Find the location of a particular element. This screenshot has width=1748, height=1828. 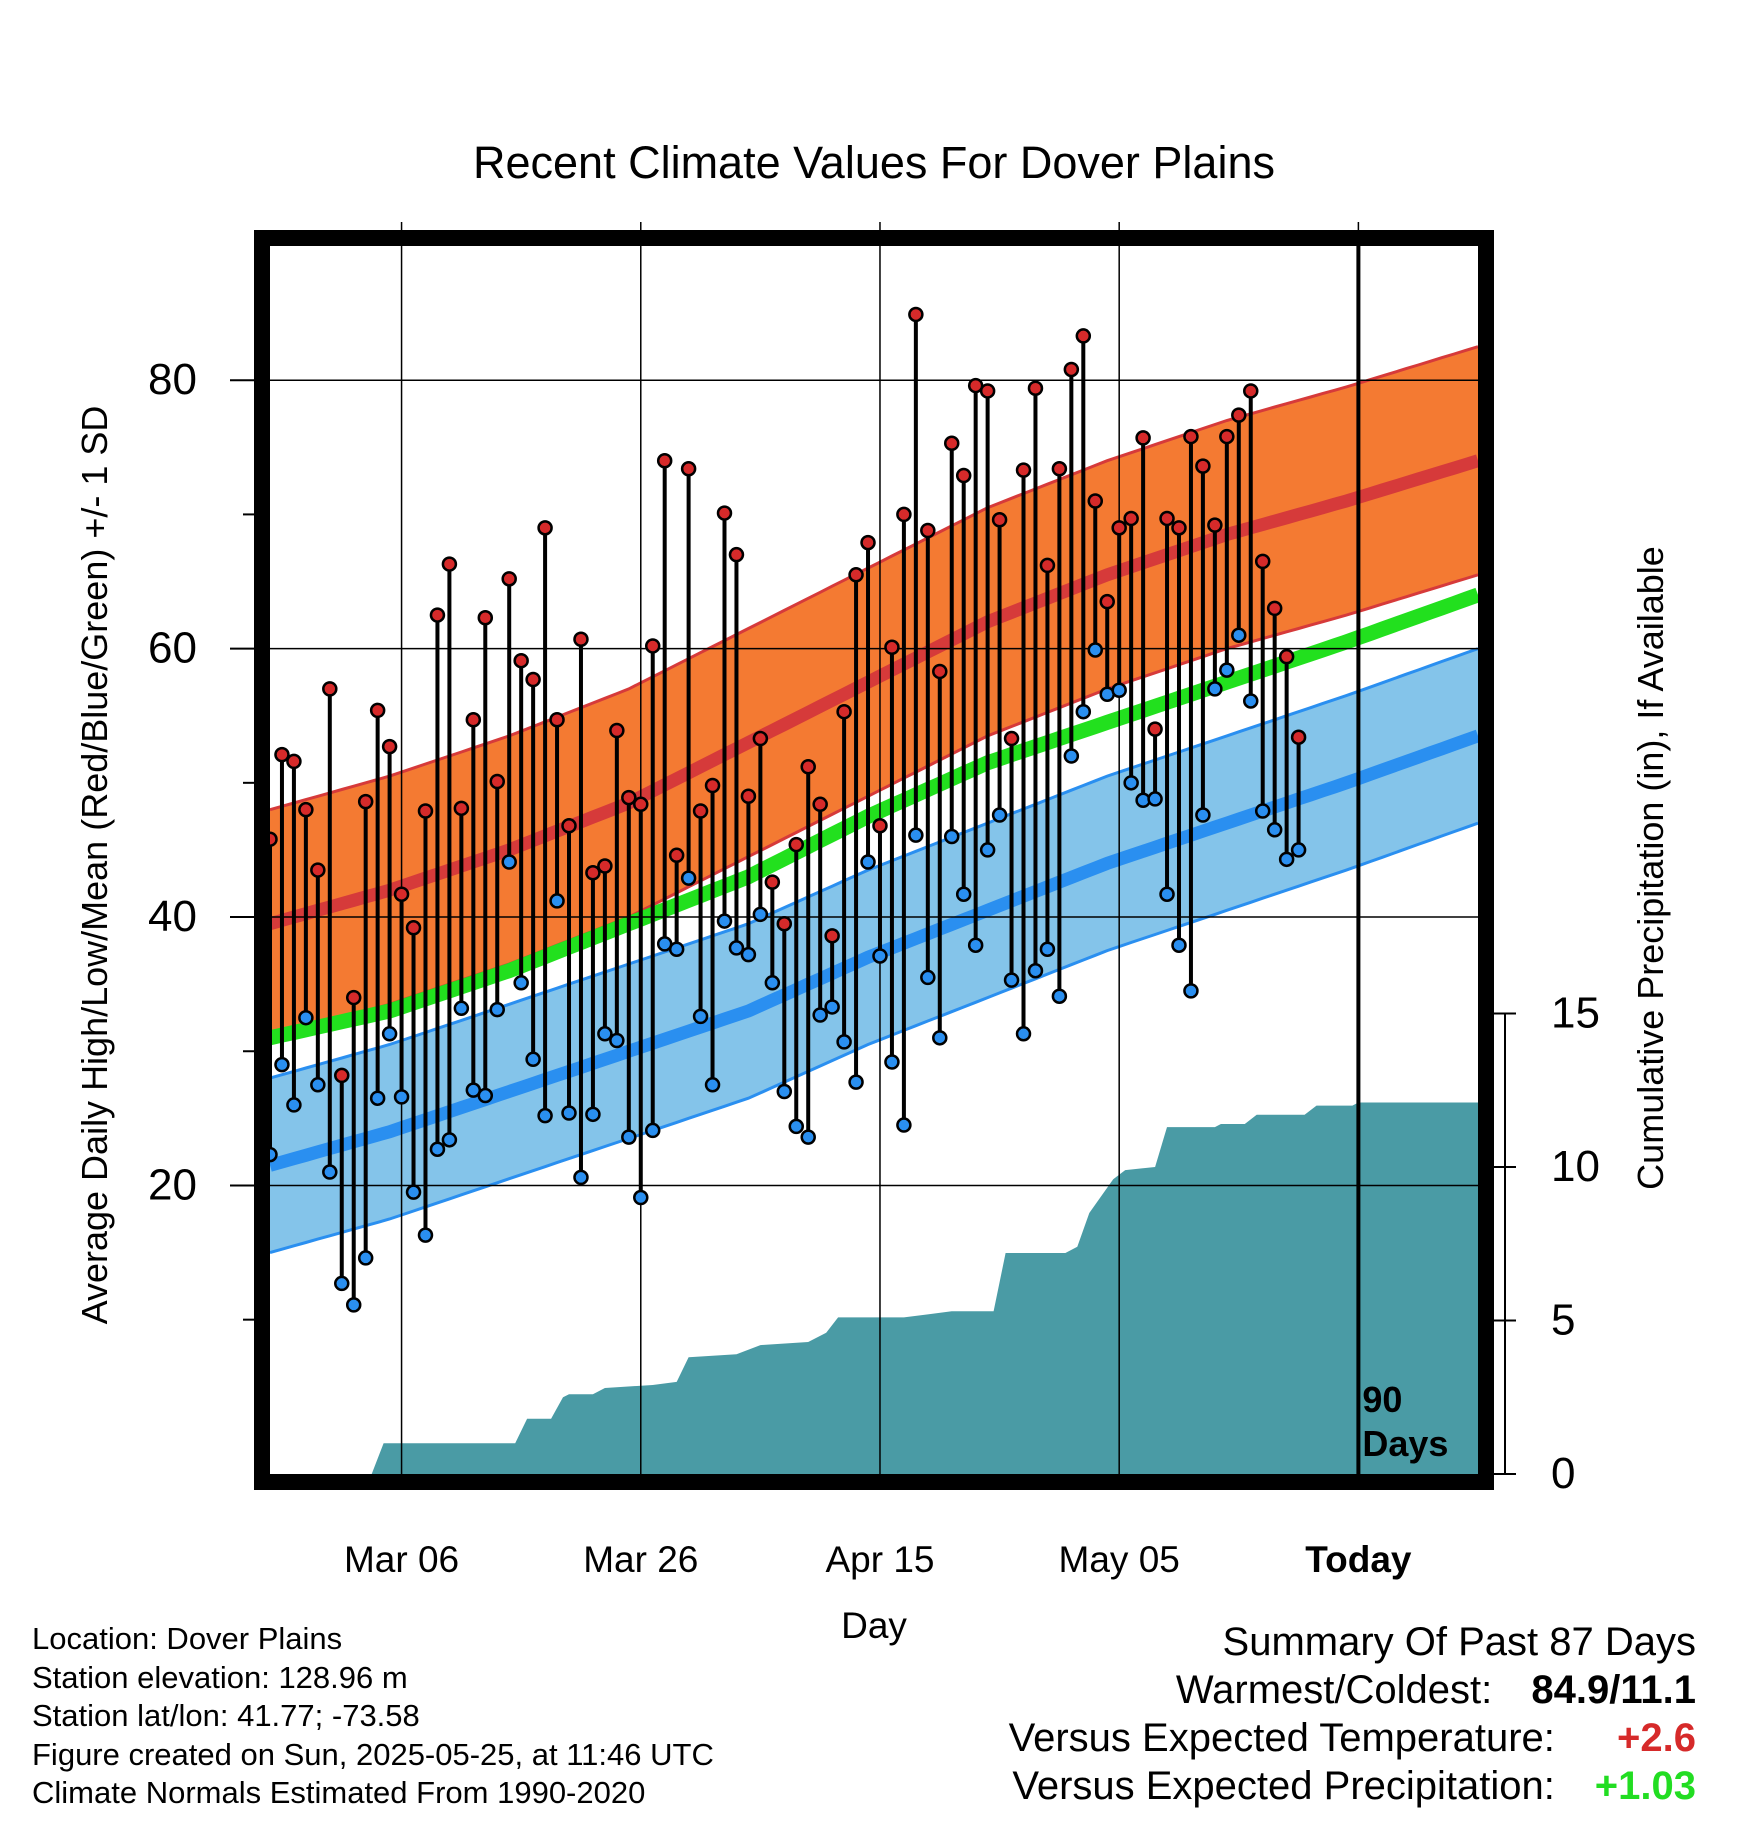

summary-heading: Summary Of Past 87 Days is located at coordinates (1459, 1642).